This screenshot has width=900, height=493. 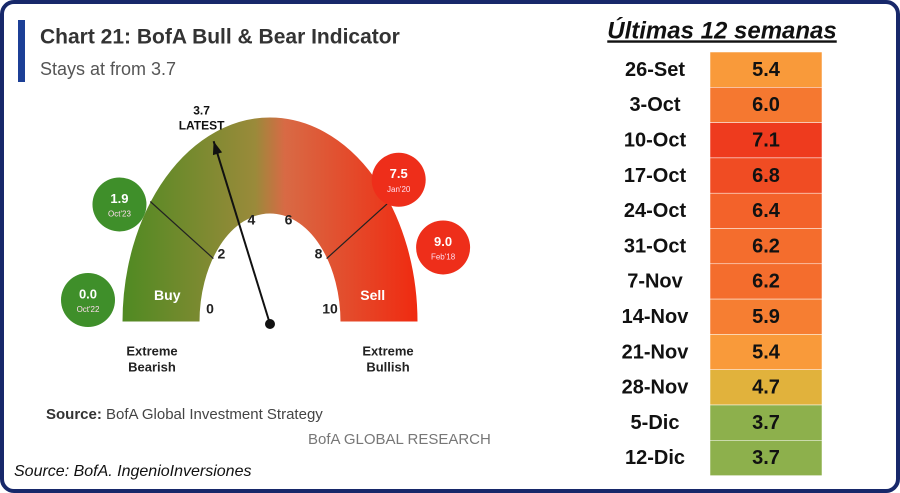 I want to click on source: BofA Global Investment Strategy, so click(x=214, y=414).